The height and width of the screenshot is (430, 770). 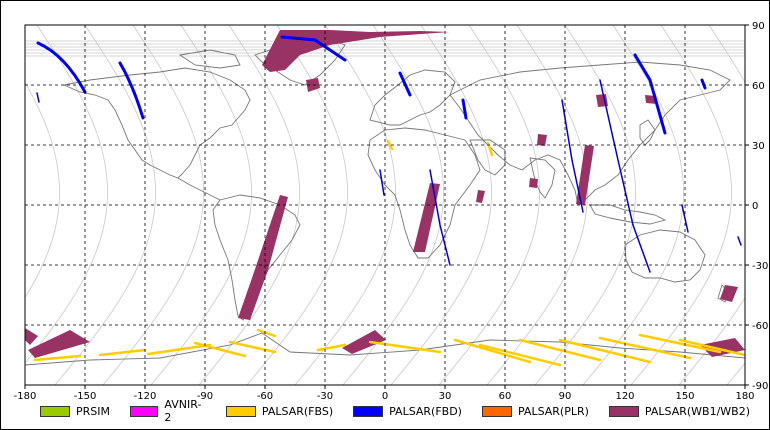 What do you see at coordinates (405, 84) in the screenshot?
I see `fbd-track-scandinavia` at bounding box center [405, 84].